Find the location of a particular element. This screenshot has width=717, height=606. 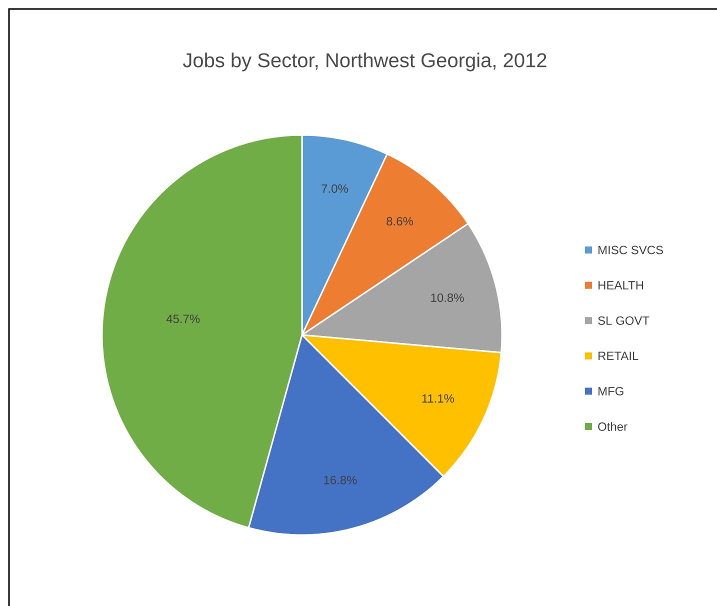

data-label: 45.7% is located at coordinates (183, 319).